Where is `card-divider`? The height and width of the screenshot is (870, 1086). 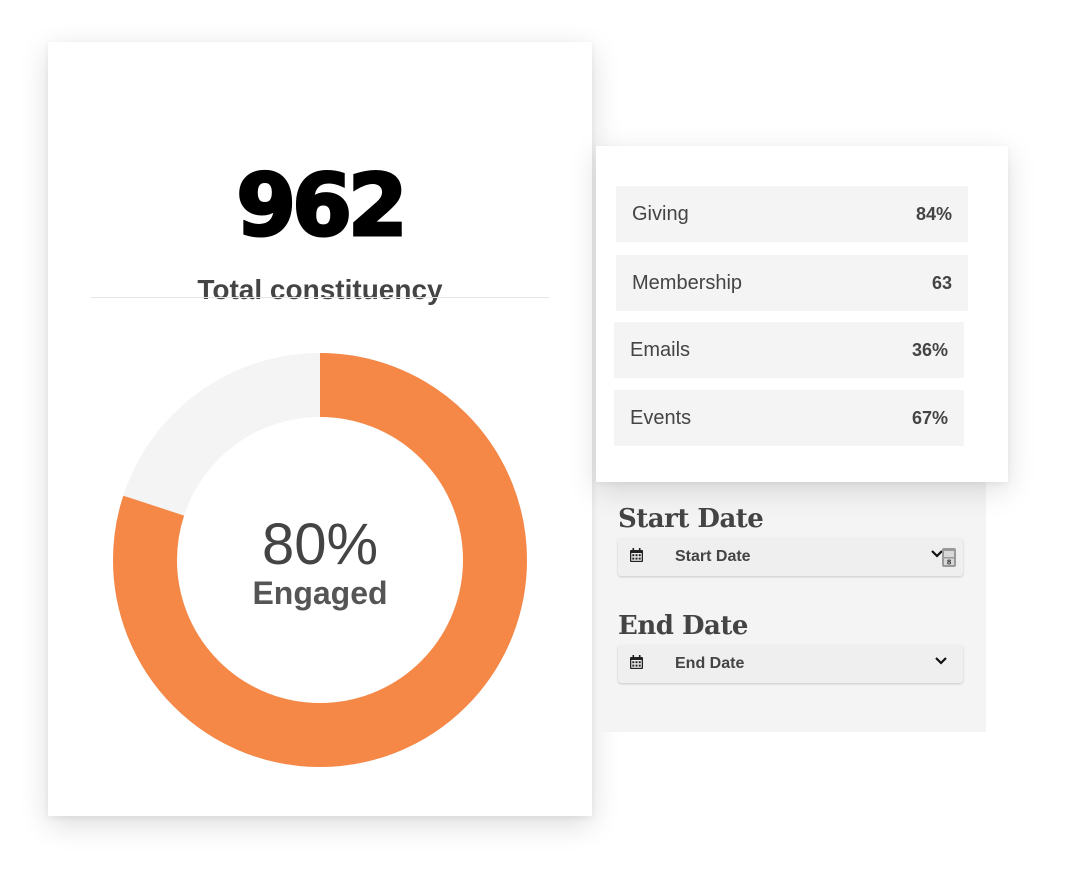
card-divider is located at coordinates (320, 297).